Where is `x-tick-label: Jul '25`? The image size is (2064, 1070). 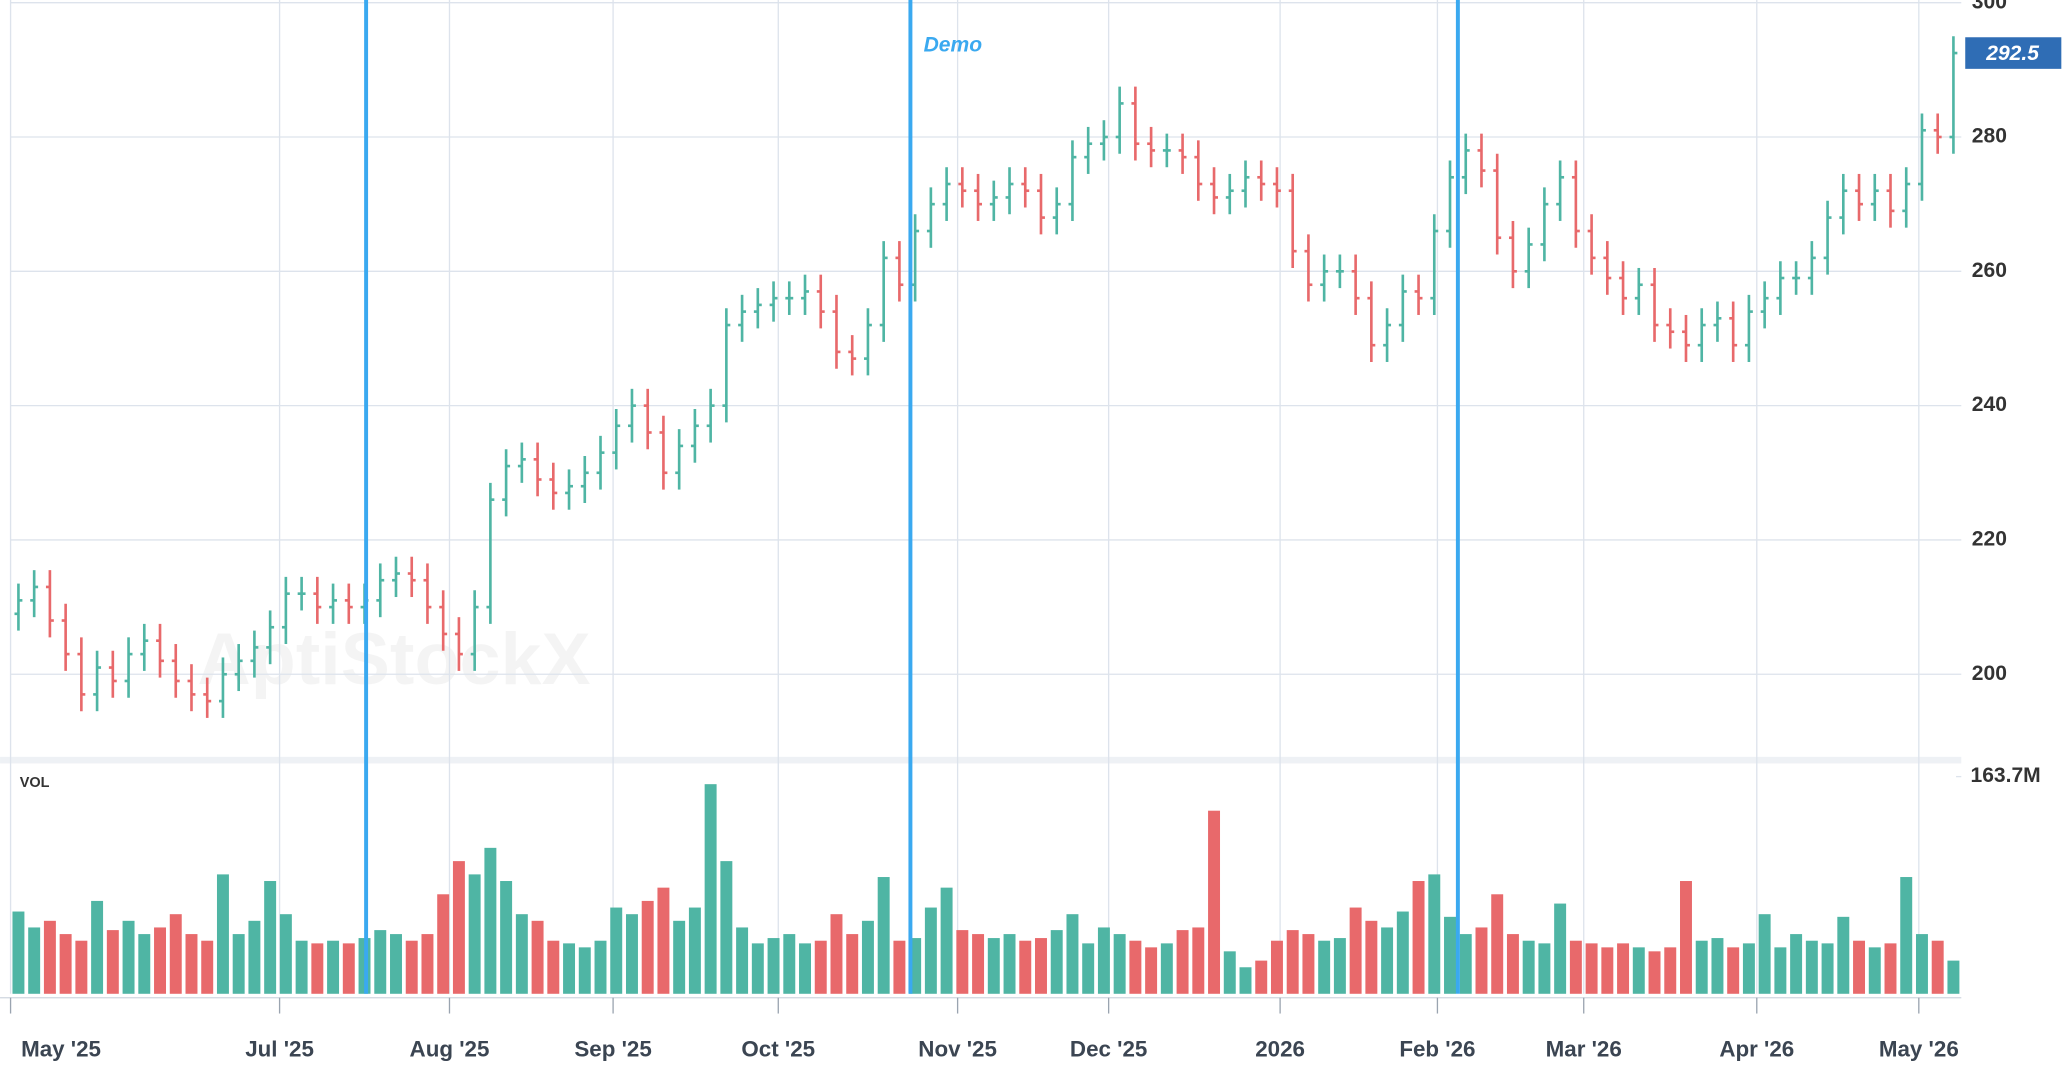
x-tick-label: Jul '25 is located at coordinates (279, 1048).